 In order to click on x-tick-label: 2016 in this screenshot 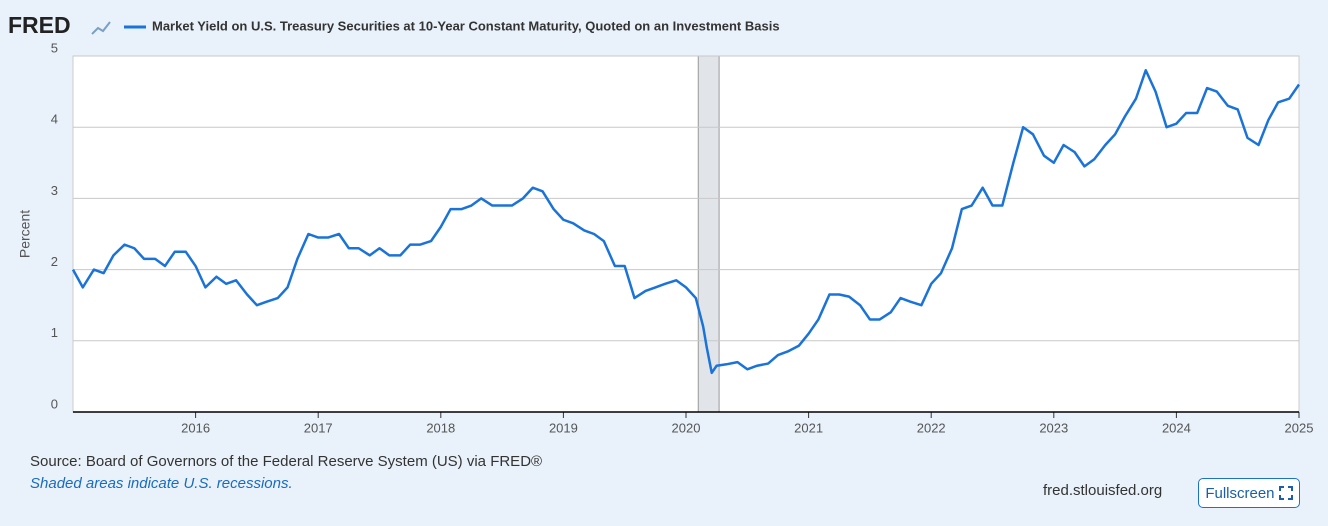, I will do `click(195, 427)`.